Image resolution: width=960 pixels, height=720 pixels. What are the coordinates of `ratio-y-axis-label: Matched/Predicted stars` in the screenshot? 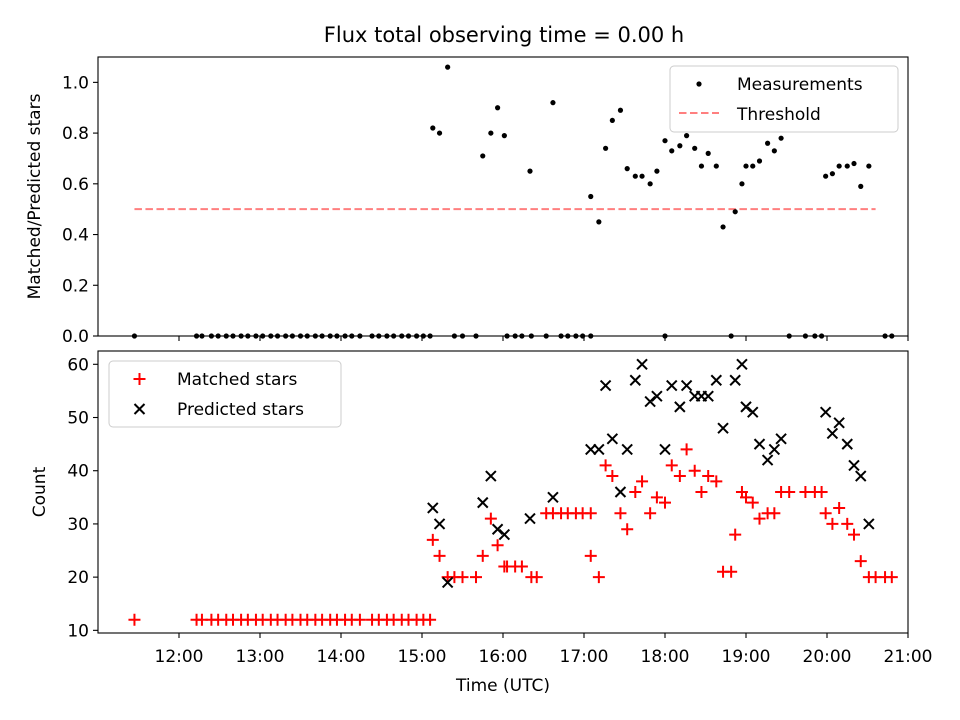 It's located at (35, 196).